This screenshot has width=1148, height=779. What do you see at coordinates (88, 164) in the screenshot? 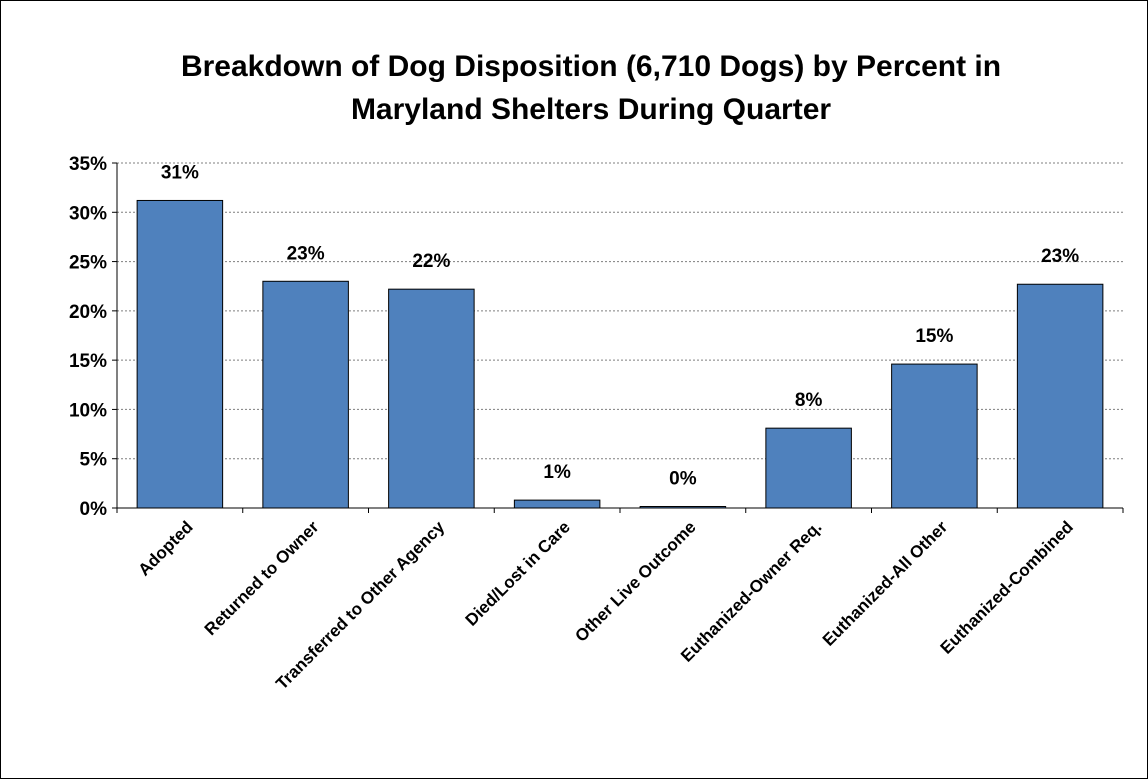
I see `y-tick-label: 35%` at bounding box center [88, 164].